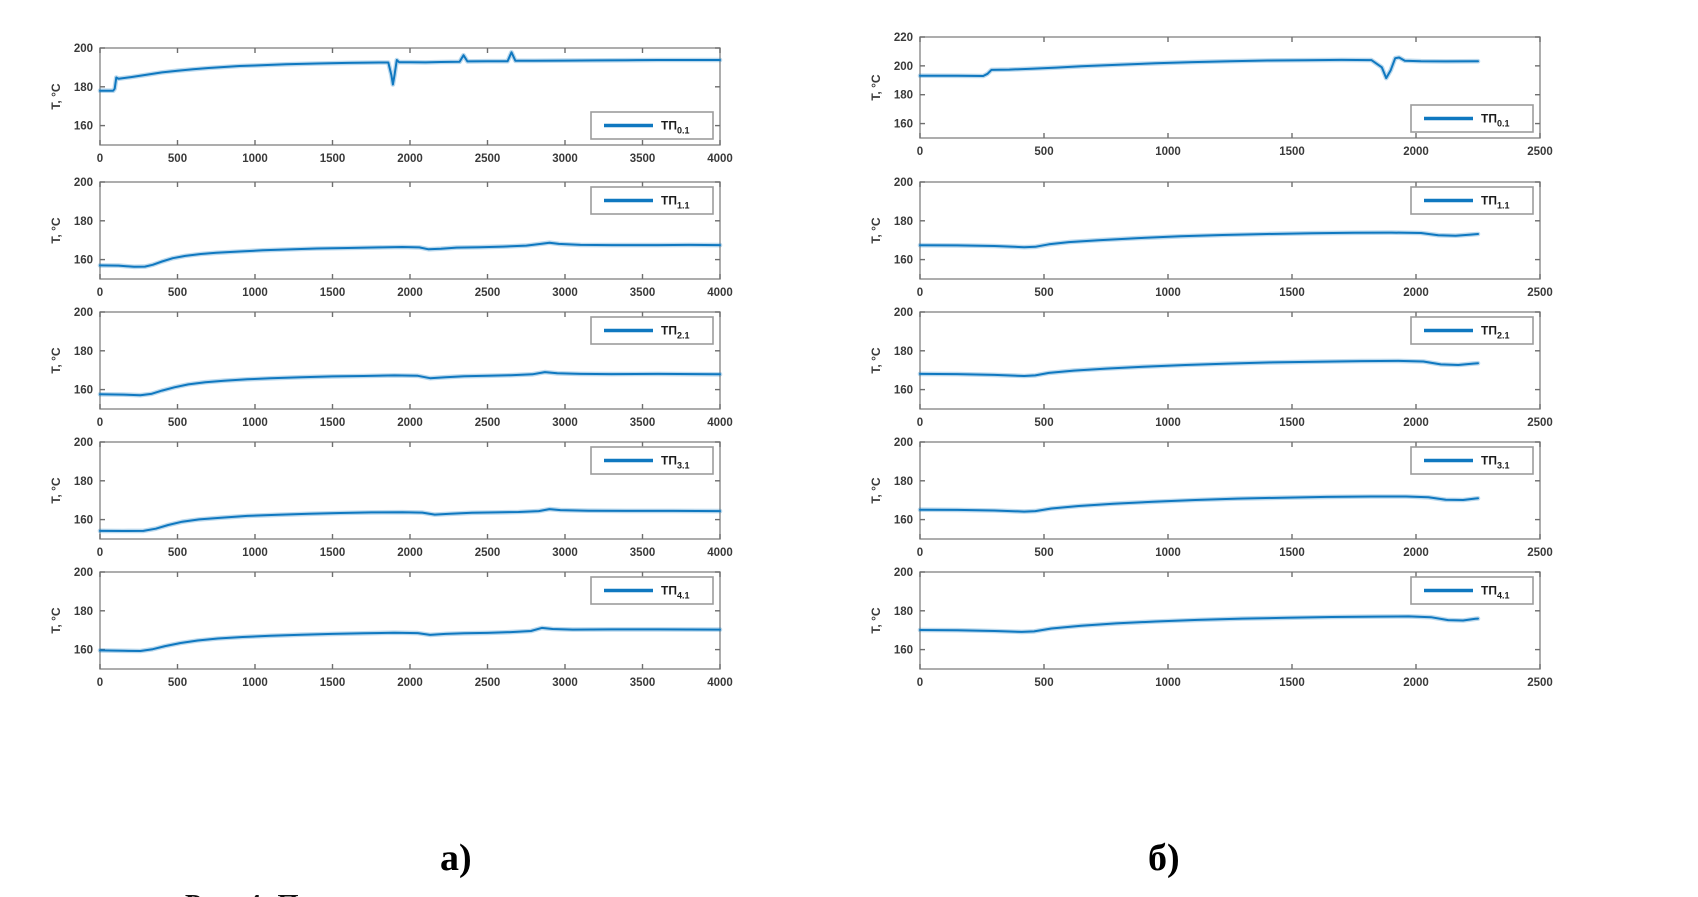 This screenshot has width=1698, height=897. I want to click on figure-label-a: а), so click(456, 858).